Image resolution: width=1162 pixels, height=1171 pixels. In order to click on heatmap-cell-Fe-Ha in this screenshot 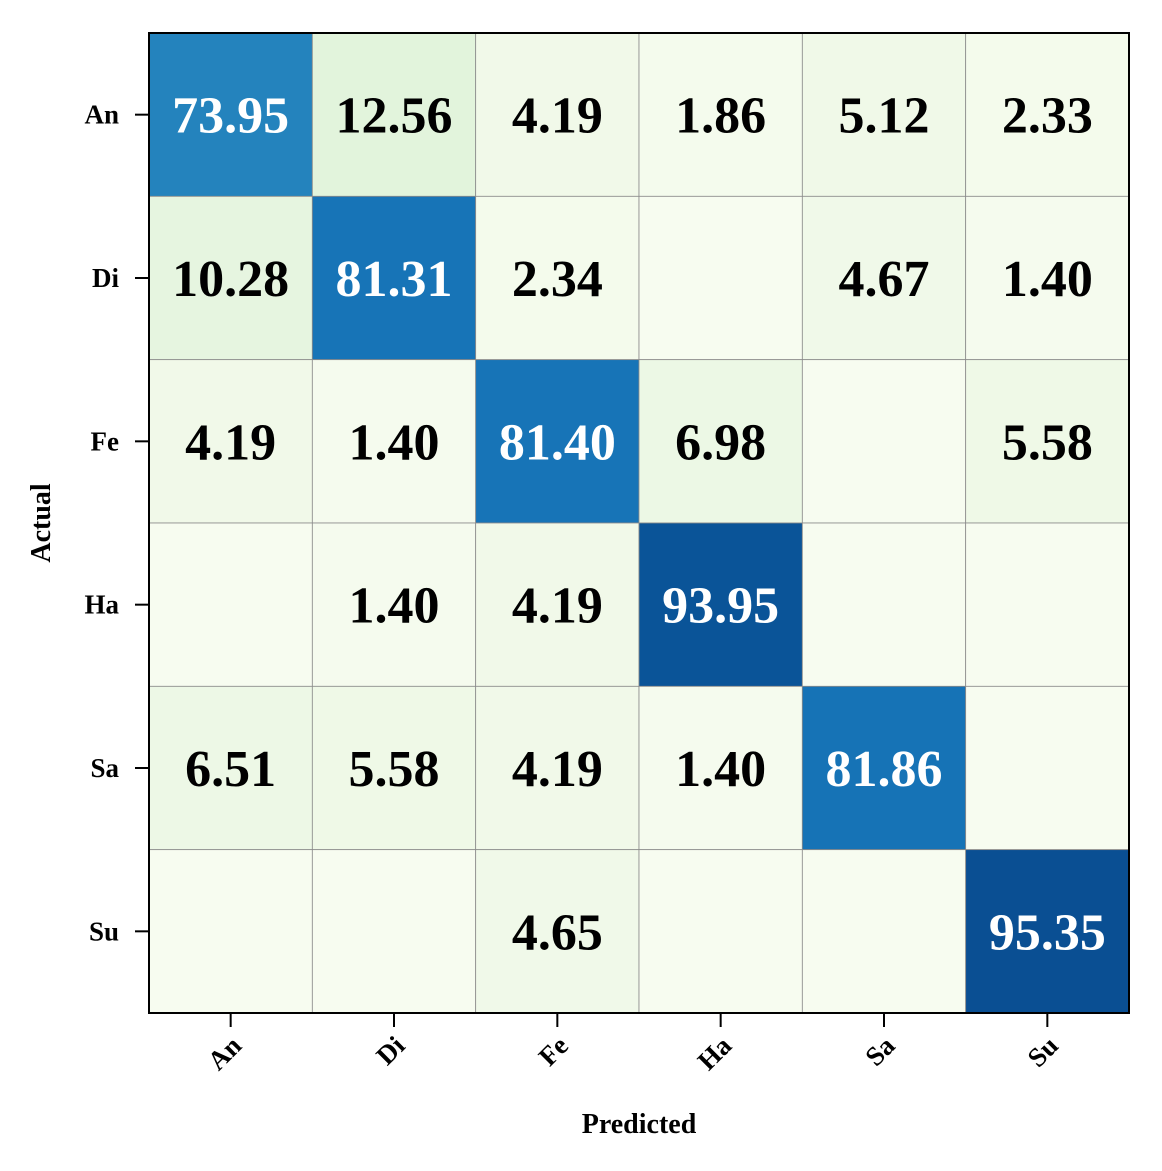, I will do `click(720, 441)`.